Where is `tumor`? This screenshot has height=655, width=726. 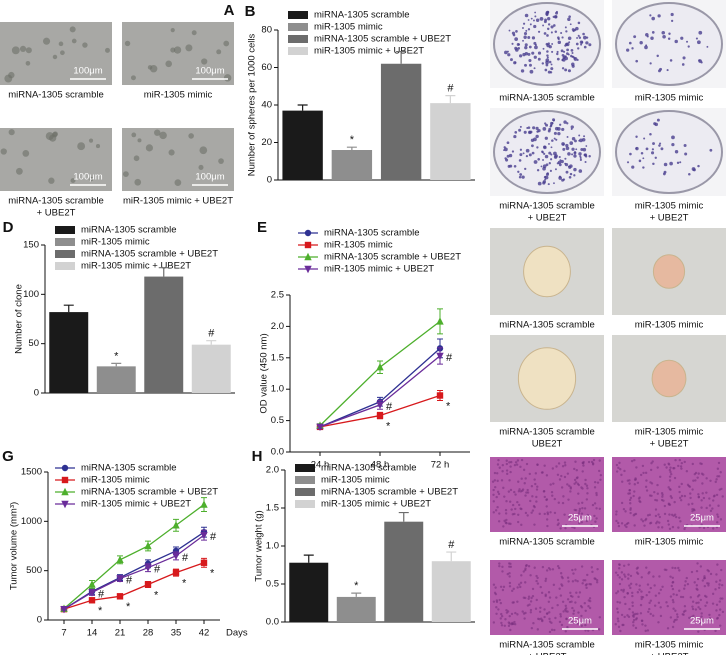
tumor is located at coordinates (669, 271).